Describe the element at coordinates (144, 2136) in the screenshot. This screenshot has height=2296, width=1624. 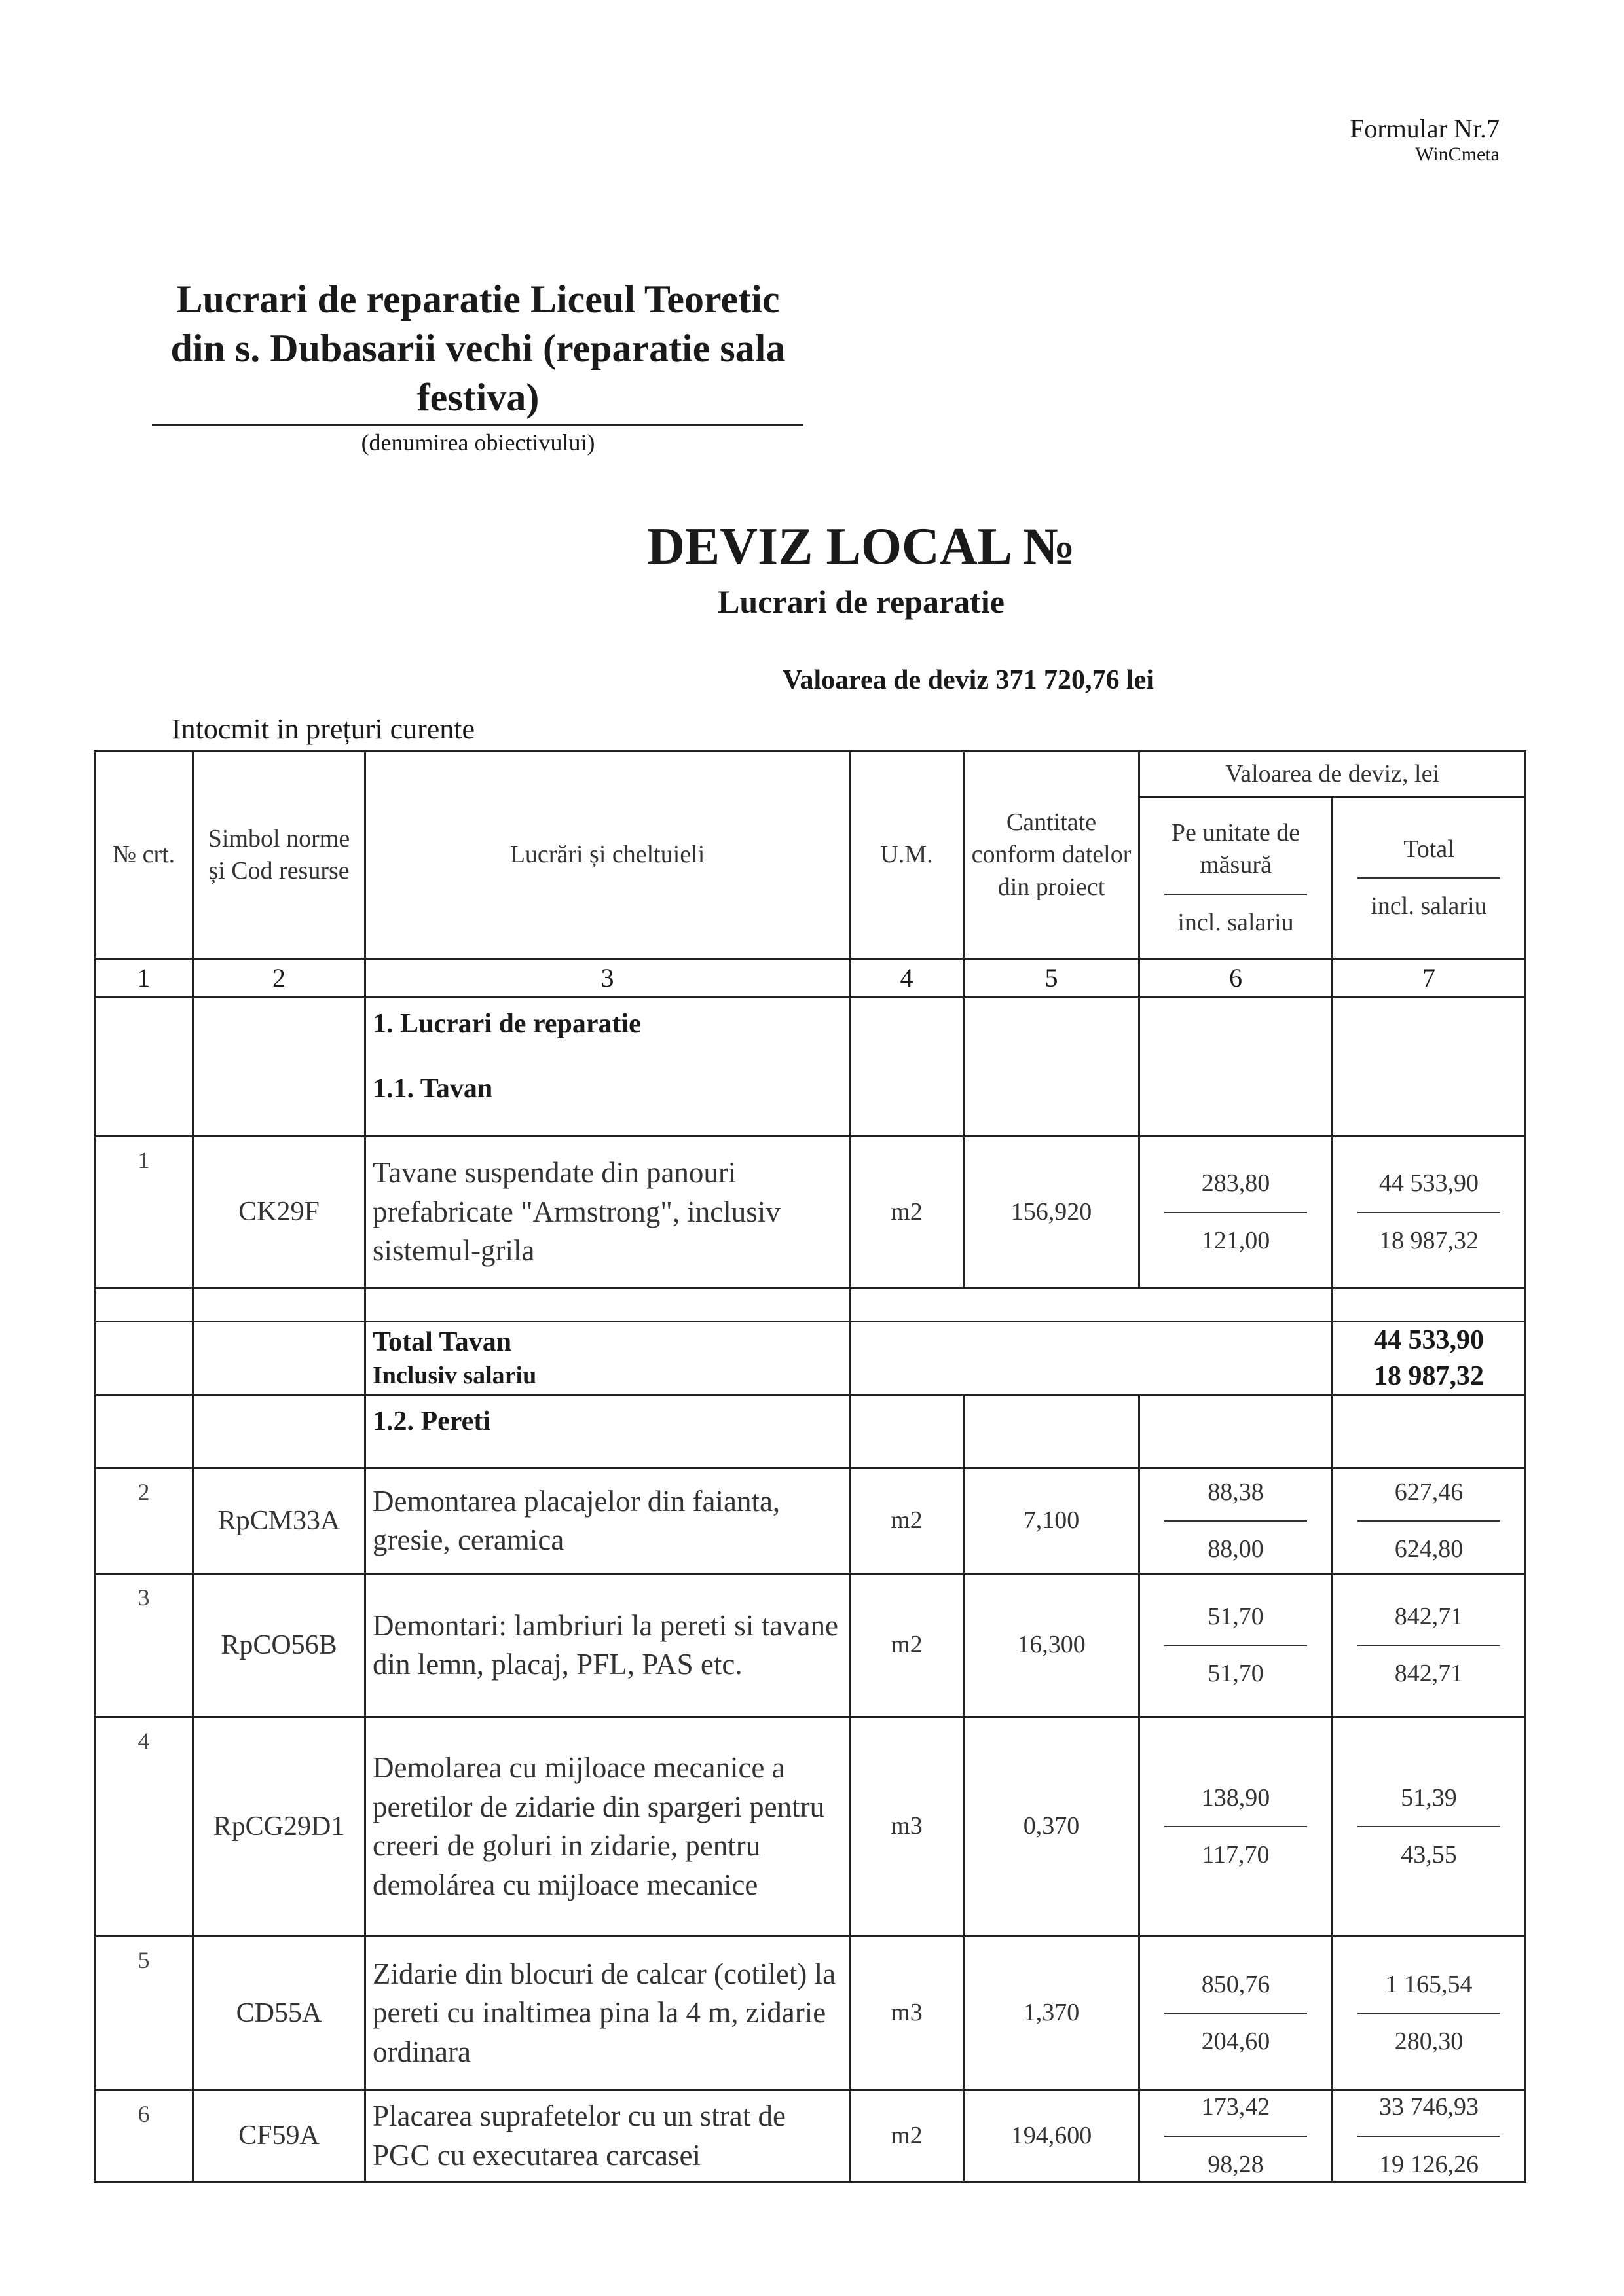
I see `row-nr: 6` at that location.